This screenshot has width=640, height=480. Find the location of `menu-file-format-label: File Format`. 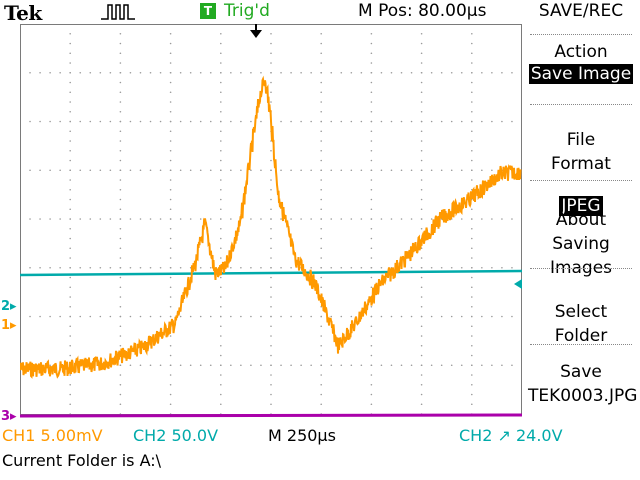

menu-file-format-label: File Format is located at coordinates (581, 152).